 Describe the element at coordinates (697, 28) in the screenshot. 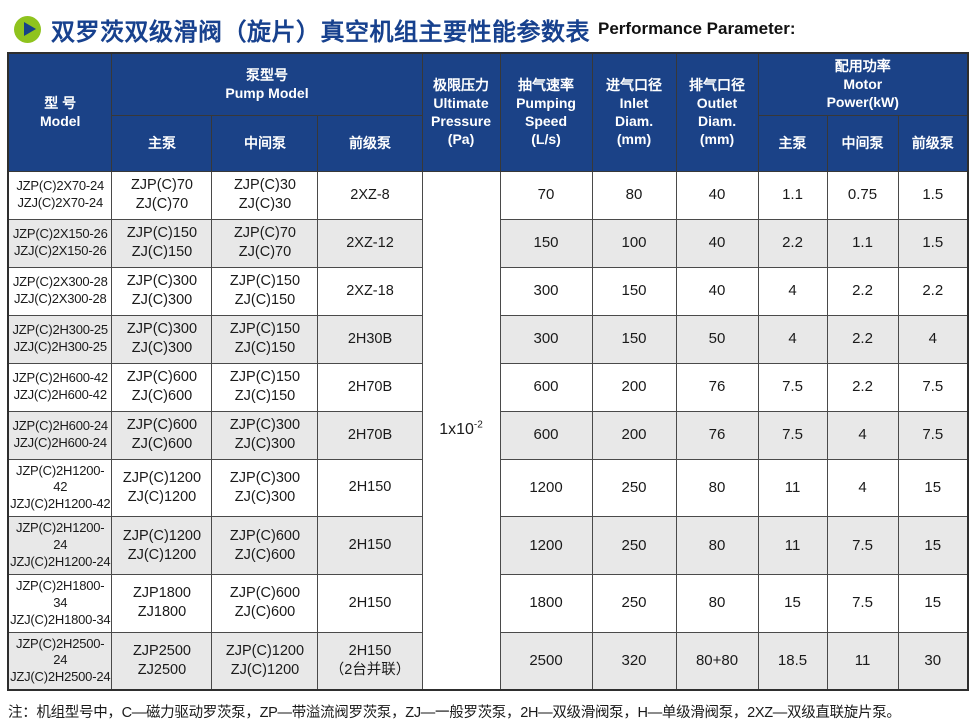

I see `page-title-en: Performance Parameter:` at that location.